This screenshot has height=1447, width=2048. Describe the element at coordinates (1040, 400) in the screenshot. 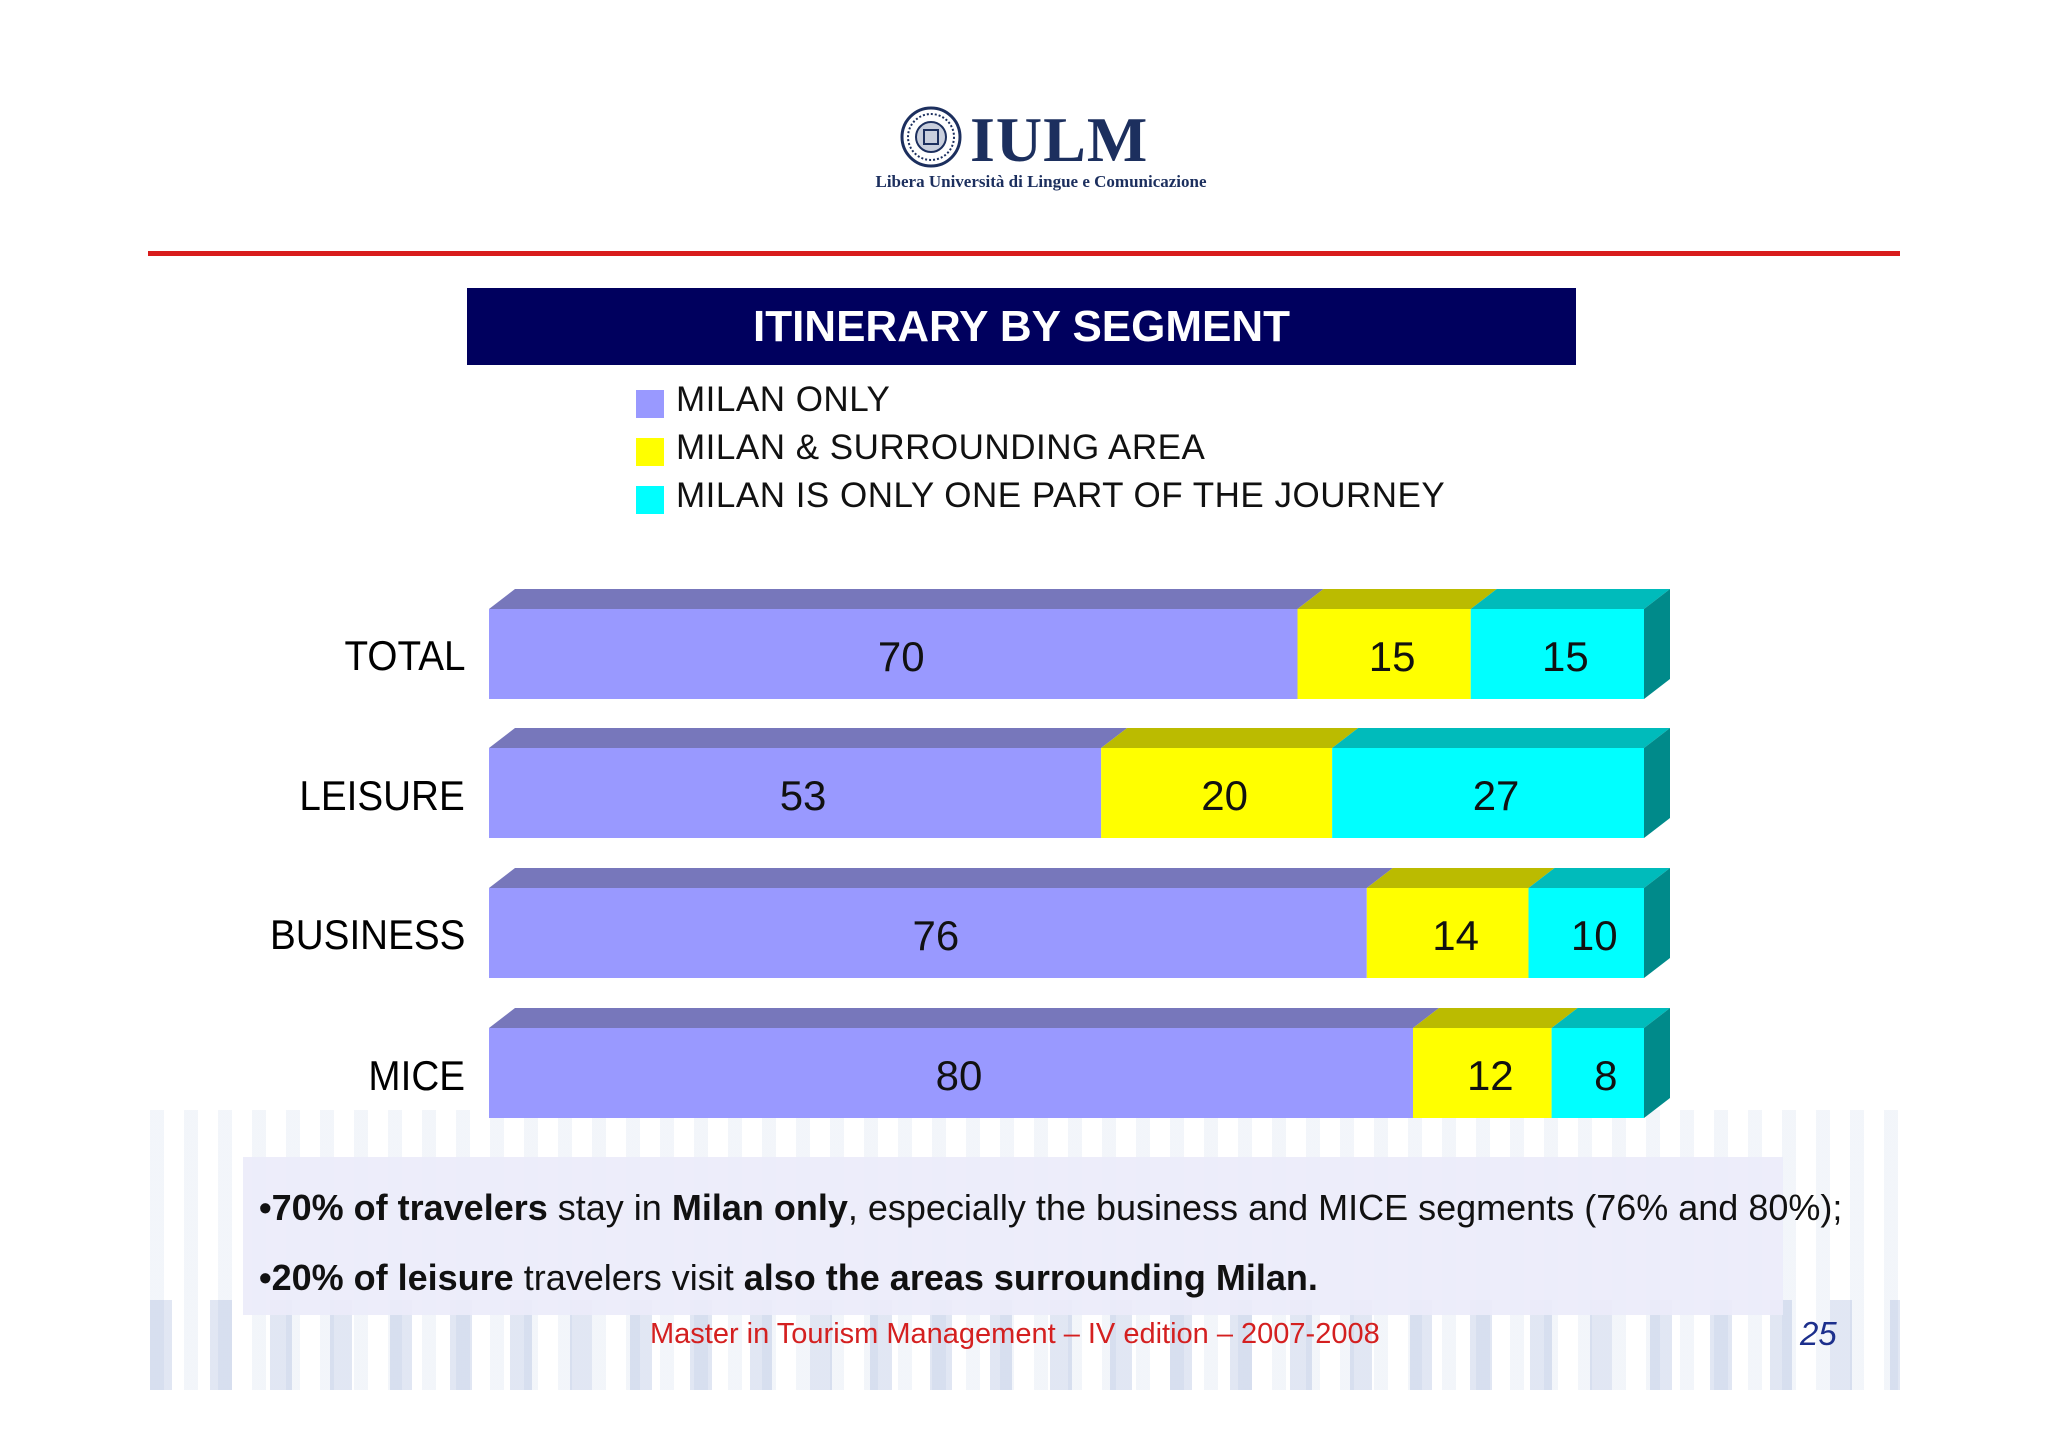

I see `legend-item-milan-only: MILAN ONLY` at that location.